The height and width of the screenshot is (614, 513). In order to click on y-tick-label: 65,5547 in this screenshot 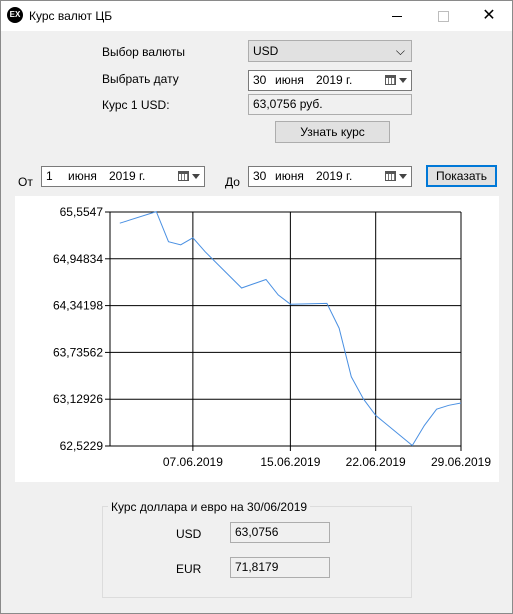, I will do `click(82, 212)`.